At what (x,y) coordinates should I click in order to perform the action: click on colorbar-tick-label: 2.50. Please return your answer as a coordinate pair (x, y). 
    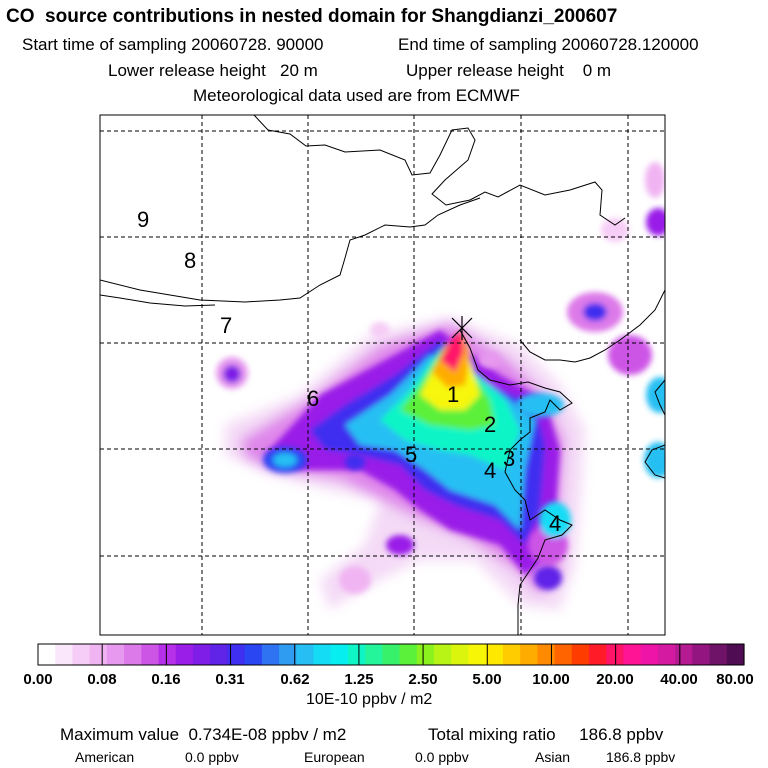
    Looking at the image, I should click on (423, 679).